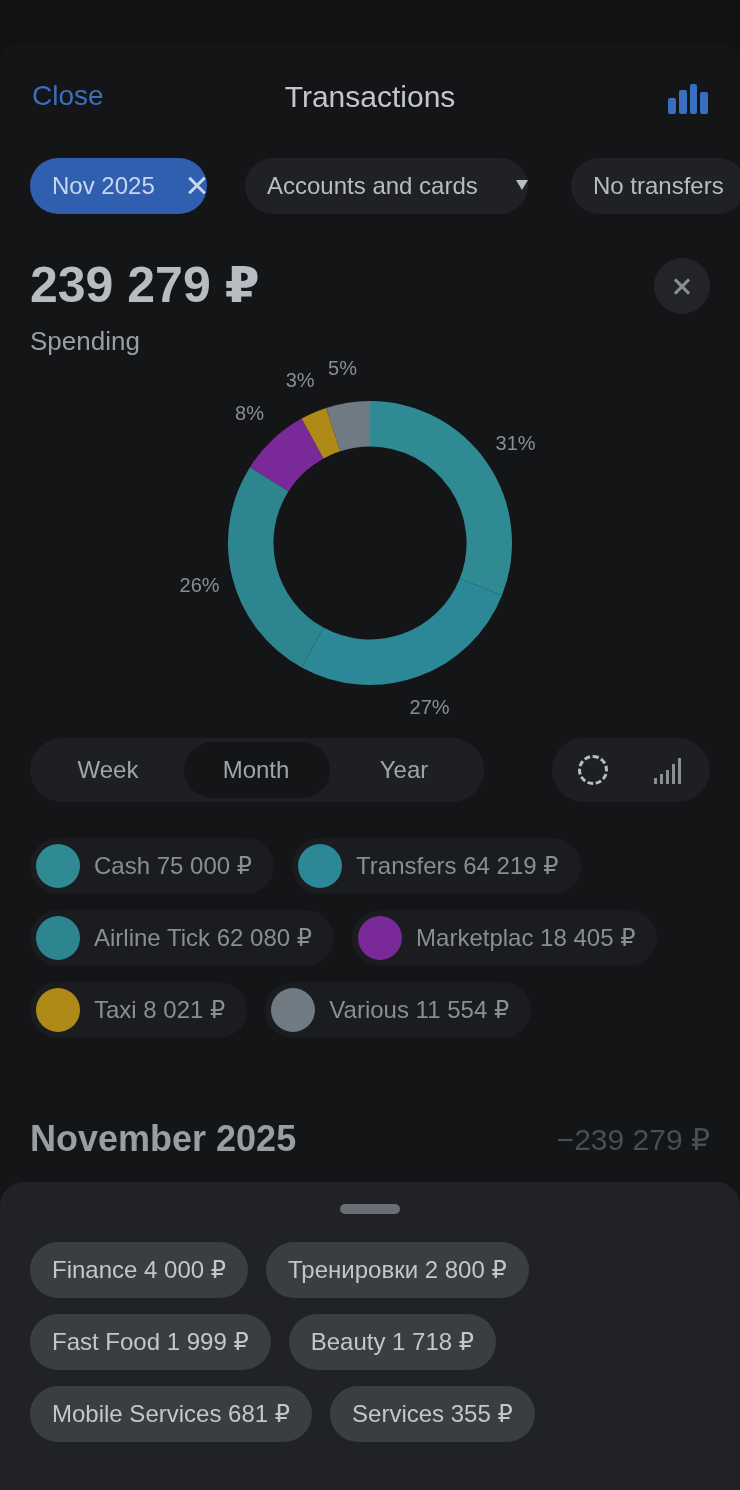 This screenshot has height=1490, width=740. What do you see at coordinates (429, 707) in the screenshot?
I see `data-label: 27%` at bounding box center [429, 707].